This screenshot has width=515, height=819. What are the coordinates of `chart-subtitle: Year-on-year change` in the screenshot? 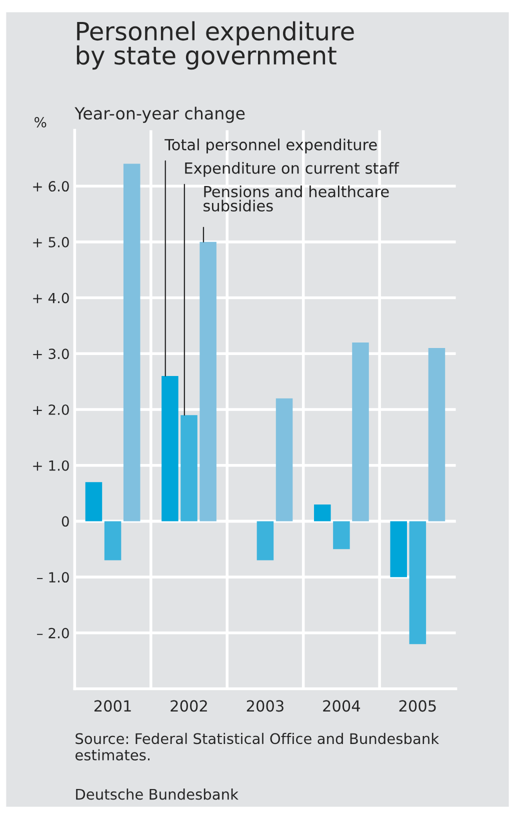 It's located at (159, 114).